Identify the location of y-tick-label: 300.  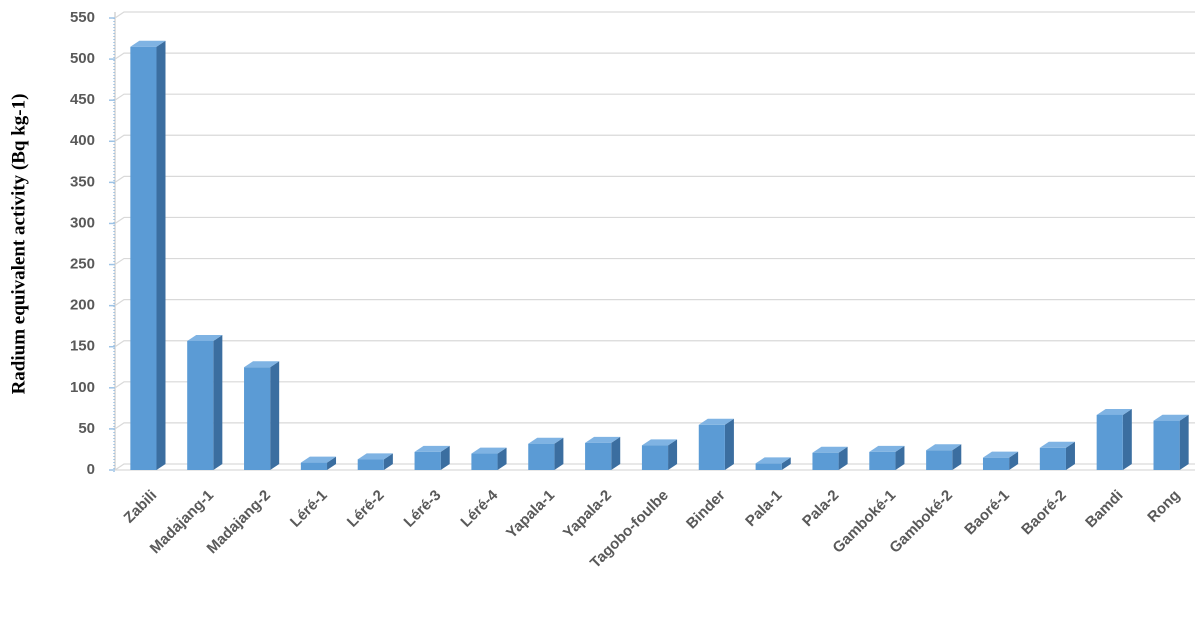
(82, 222).